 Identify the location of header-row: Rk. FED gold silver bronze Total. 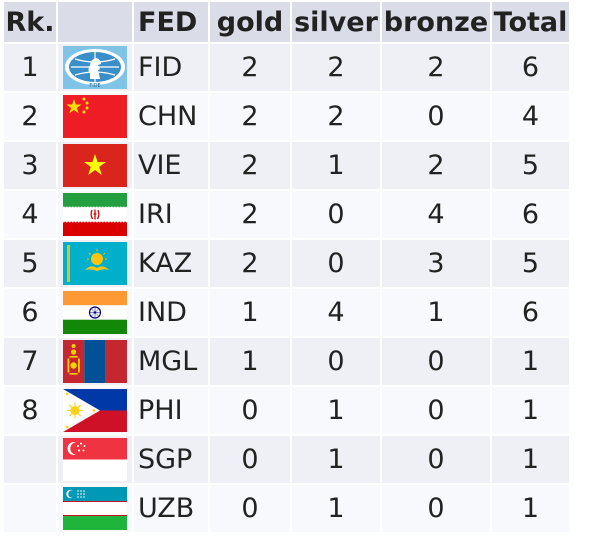
(286, 22).